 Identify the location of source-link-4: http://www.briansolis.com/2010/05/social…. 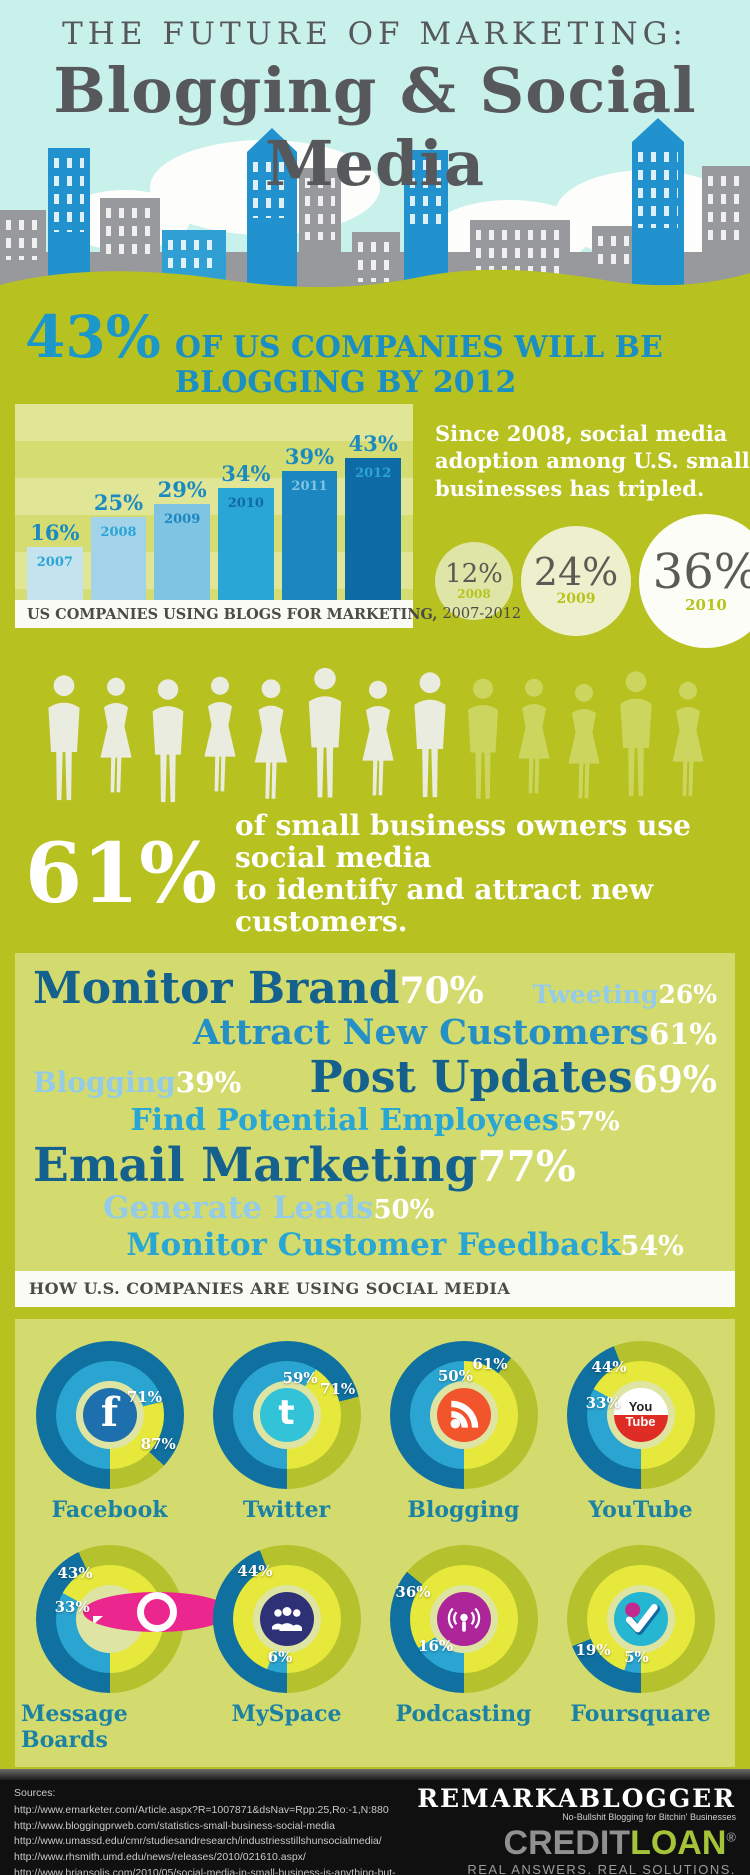
(205, 1870).